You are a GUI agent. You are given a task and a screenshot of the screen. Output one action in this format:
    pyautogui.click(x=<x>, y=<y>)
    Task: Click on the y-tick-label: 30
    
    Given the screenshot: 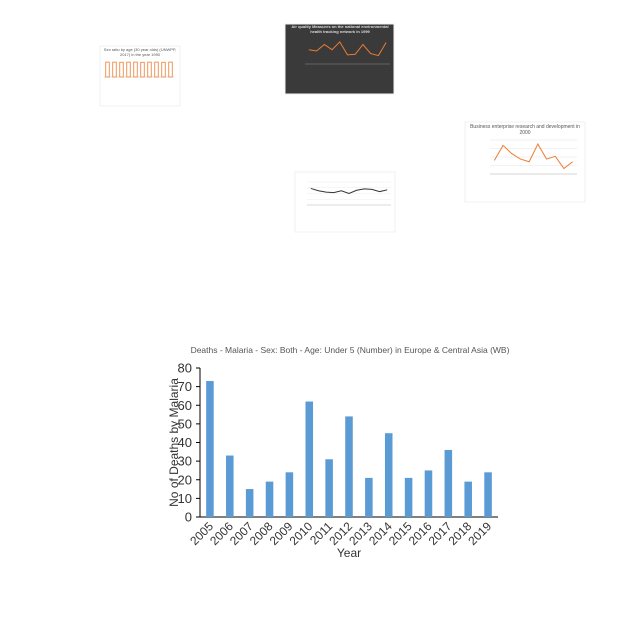 What is the action you would take?
    pyautogui.click(x=185, y=461)
    